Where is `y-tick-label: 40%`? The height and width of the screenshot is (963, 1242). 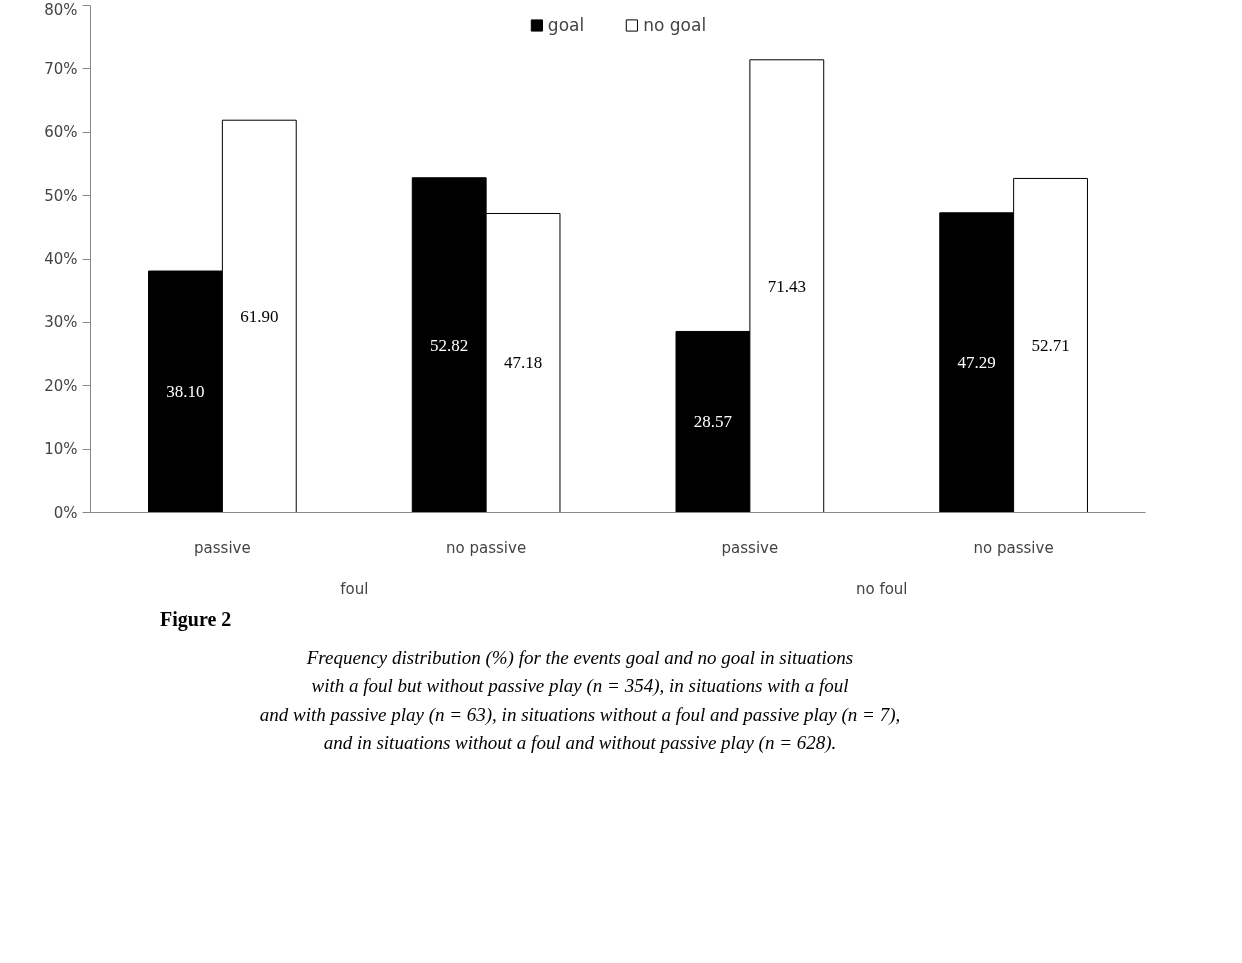 y-tick-label: 40% is located at coordinates (61, 259).